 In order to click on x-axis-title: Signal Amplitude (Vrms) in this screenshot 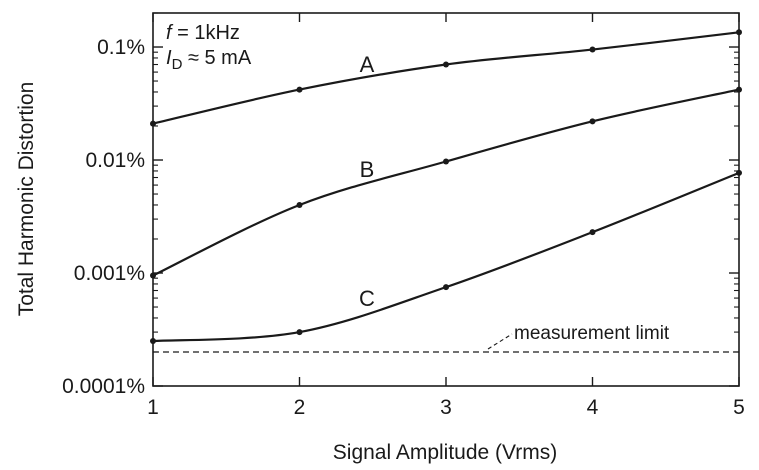, I will do `click(445, 452)`.